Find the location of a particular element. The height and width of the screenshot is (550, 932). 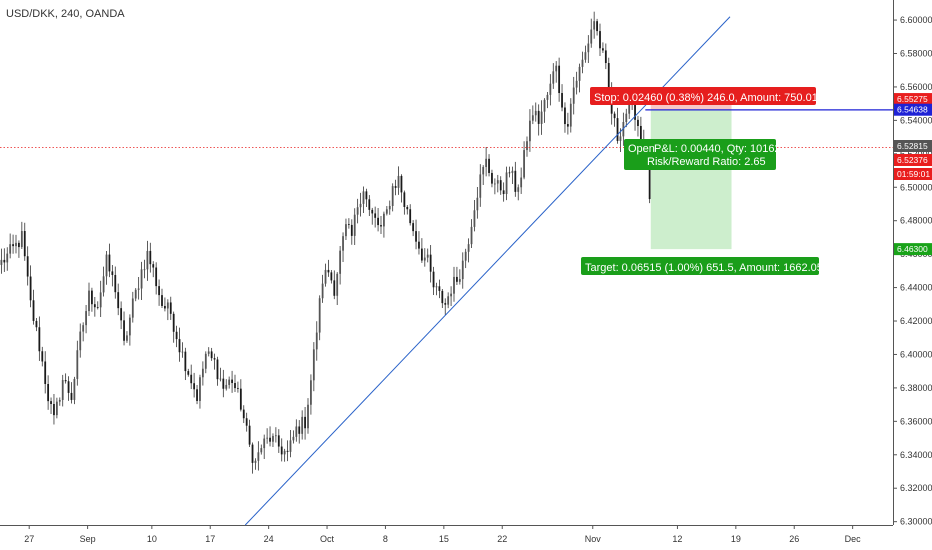

pnl-label-text: P&L: 0.00440, Qty: 10162 is located at coordinates (717, 149).